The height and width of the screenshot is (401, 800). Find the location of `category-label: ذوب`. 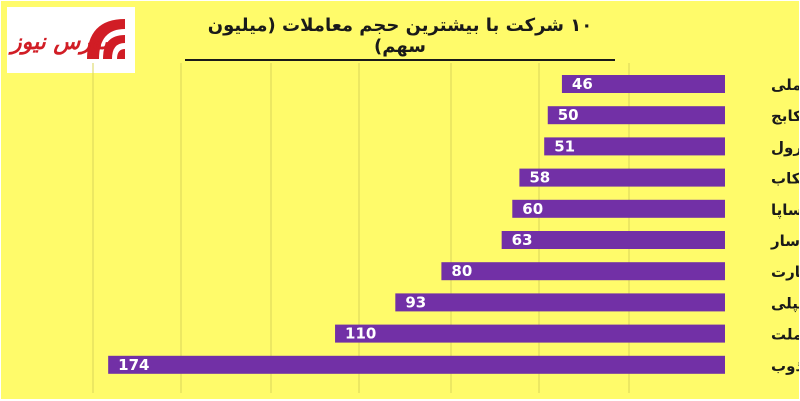

category-label: ذوب is located at coordinates (785, 366).